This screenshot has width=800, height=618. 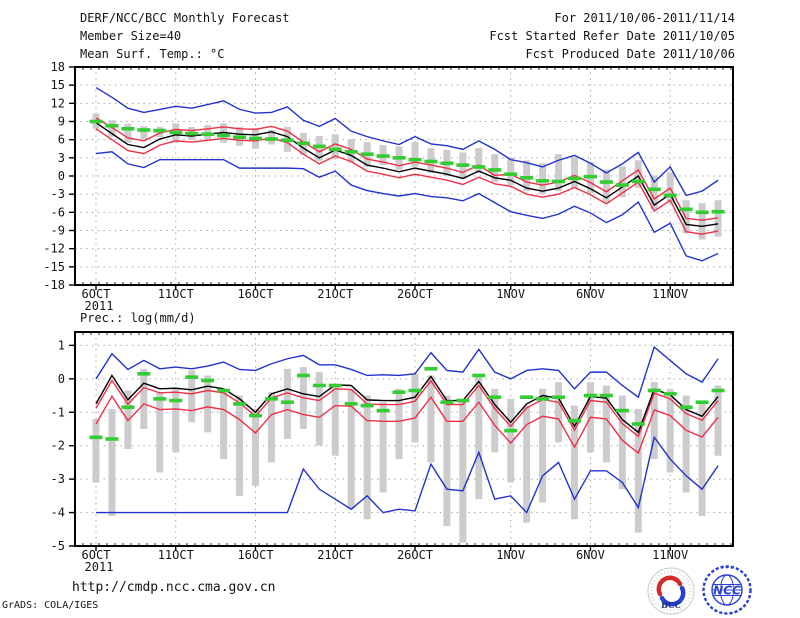 What do you see at coordinates (407, 206) in the screenshot?
I see `ensemble-min-line` at bounding box center [407, 206].